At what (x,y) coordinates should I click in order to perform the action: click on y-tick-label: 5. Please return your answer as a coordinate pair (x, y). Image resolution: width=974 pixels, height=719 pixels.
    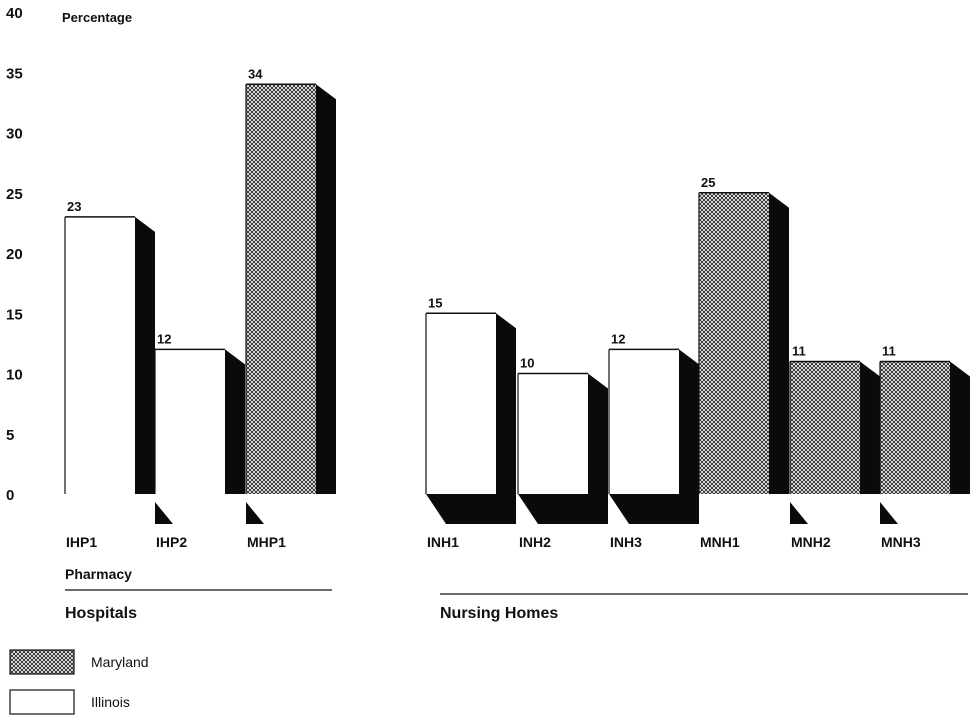
    Looking at the image, I should click on (10, 435).